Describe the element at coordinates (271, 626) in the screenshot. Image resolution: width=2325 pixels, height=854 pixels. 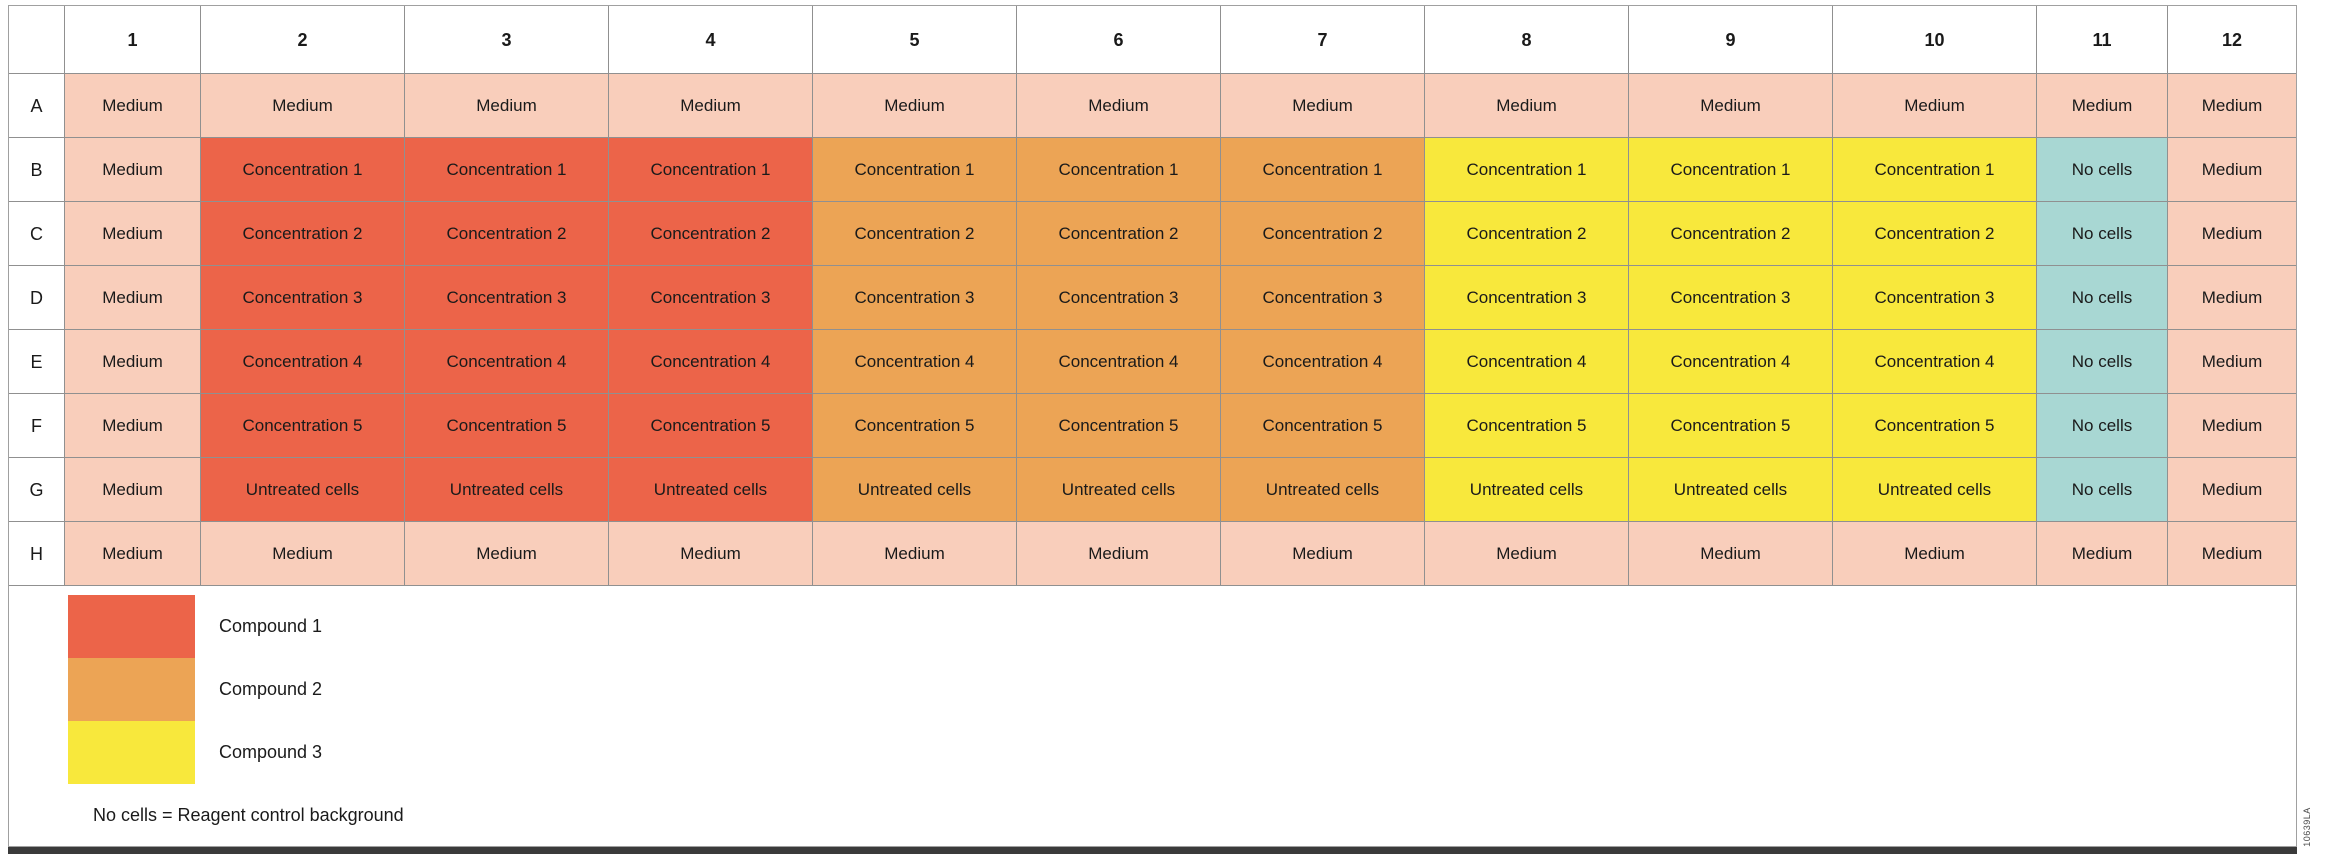
I see `legend-label: Compound 1` at that location.